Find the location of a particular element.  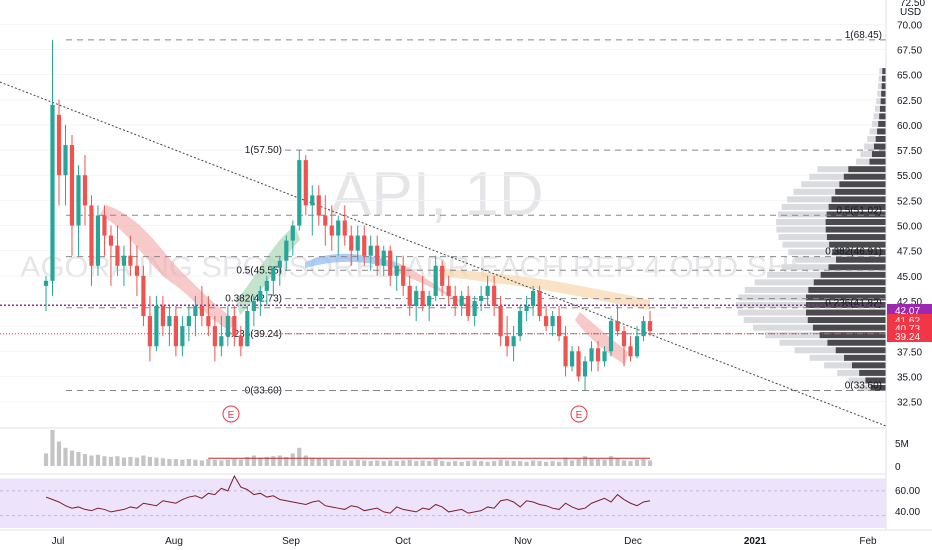

time-tick: Feb is located at coordinates (868, 541).